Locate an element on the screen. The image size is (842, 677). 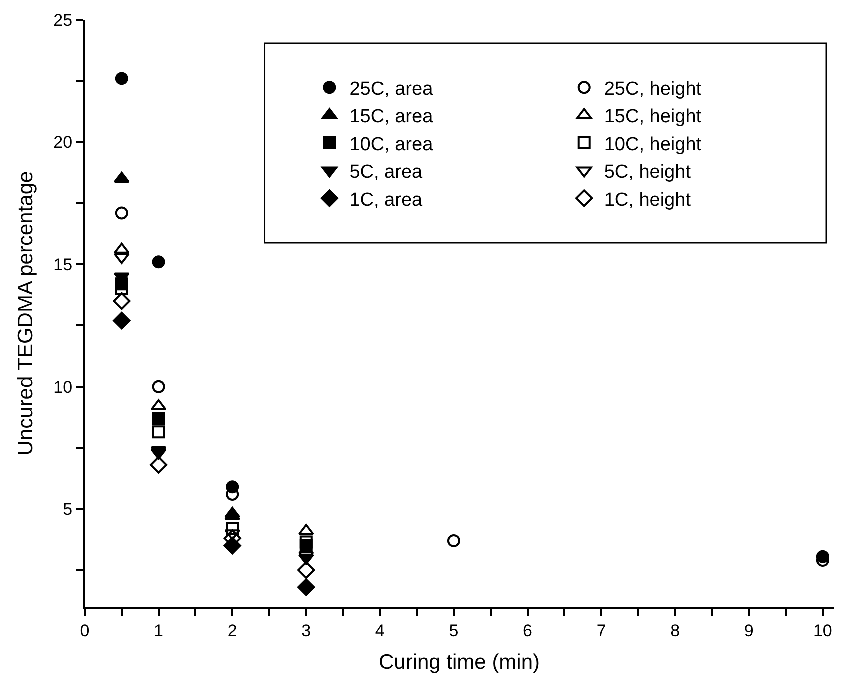
x-tick-label: 1 is located at coordinates (159, 630).